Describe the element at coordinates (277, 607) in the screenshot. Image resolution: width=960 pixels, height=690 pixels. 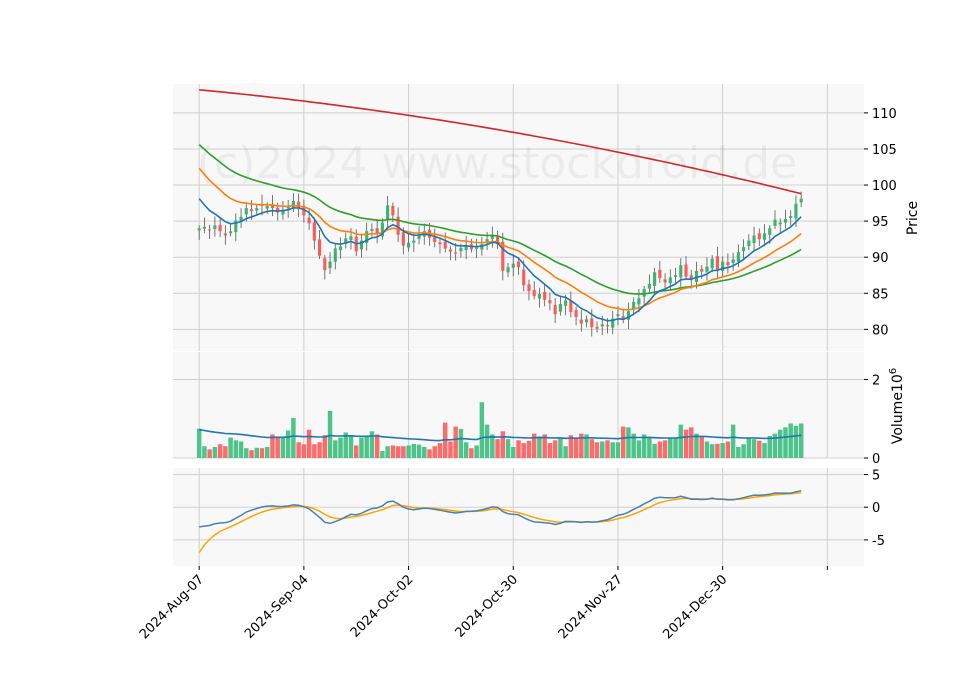
I see `x-tick-label: 2024-Sep-04` at that location.